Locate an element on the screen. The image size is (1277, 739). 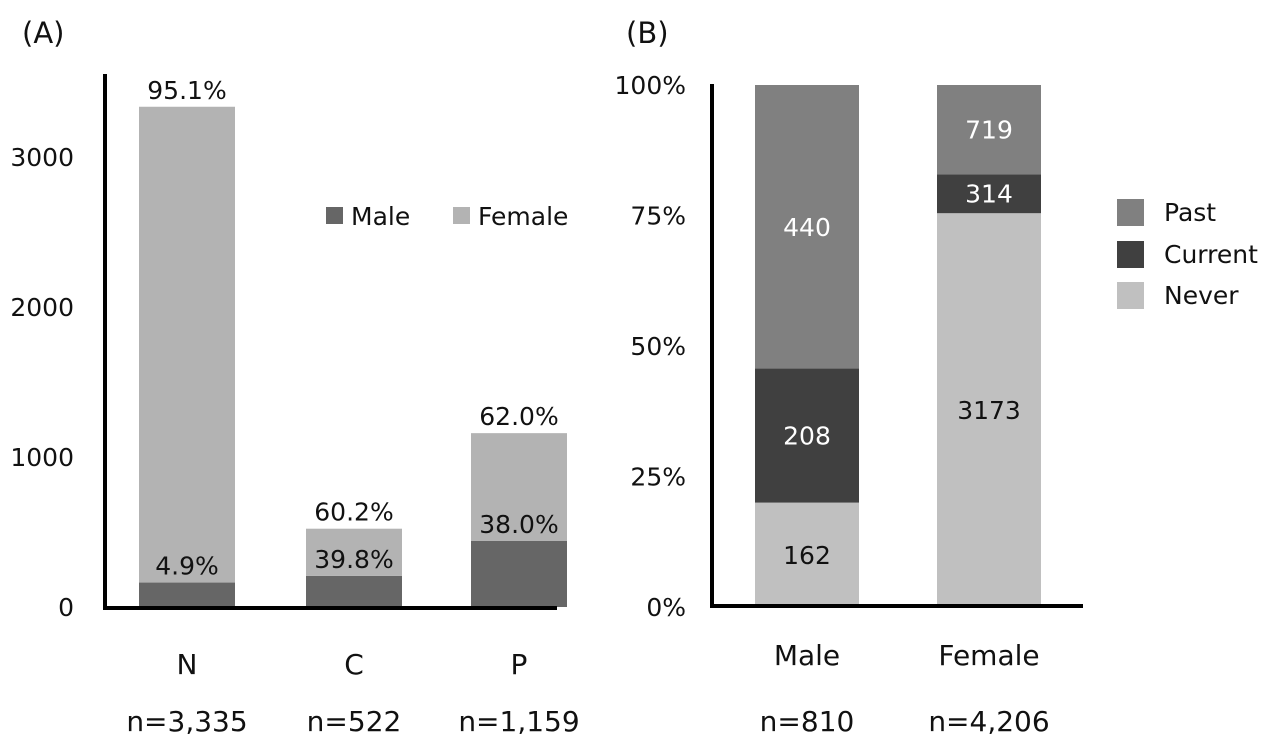
x-tick-label-b-female: Female is located at coordinates (988, 655).